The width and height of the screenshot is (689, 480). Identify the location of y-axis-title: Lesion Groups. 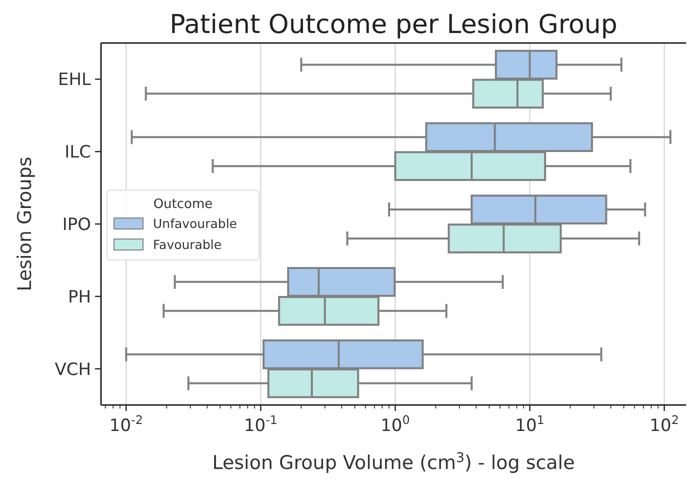
(25, 224).